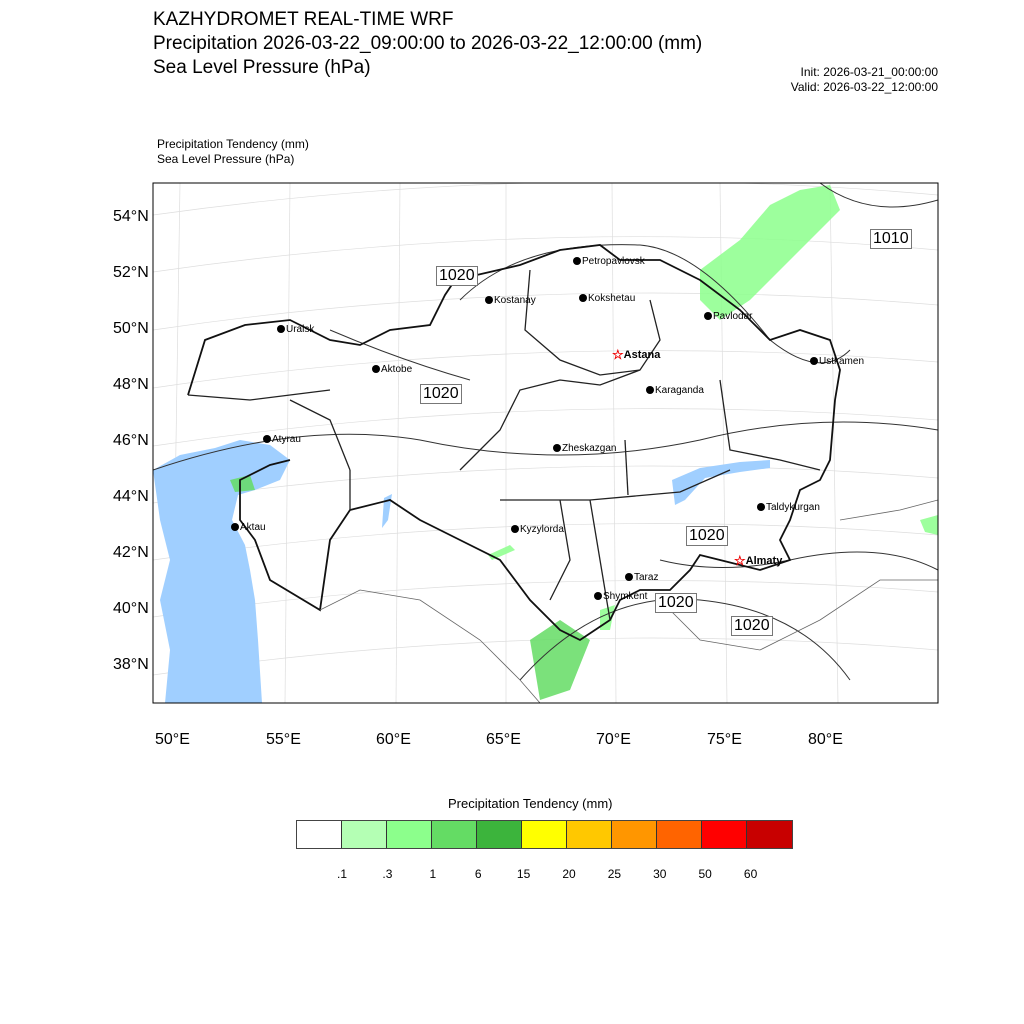  Describe the element at coordinates (613, 739) in the screenshot. I see `lon-label: 70°E` at that location.